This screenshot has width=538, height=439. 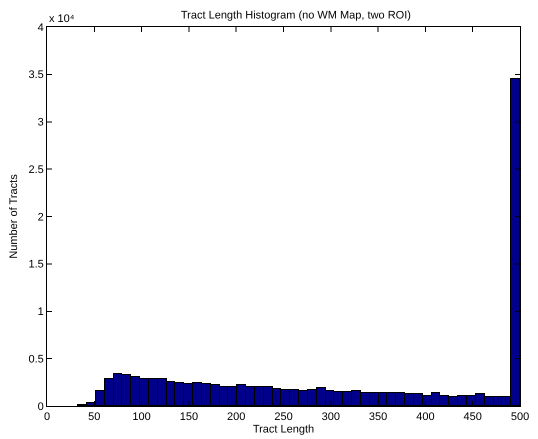 I want to click on text: x 10⁴, so click(x=62, y=19).